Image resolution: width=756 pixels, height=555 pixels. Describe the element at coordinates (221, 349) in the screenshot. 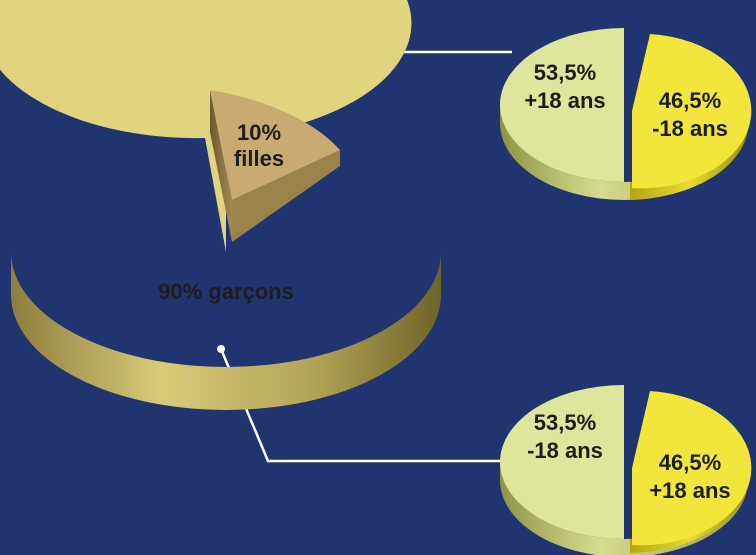

I see `connector-dot-garcons` at that location.